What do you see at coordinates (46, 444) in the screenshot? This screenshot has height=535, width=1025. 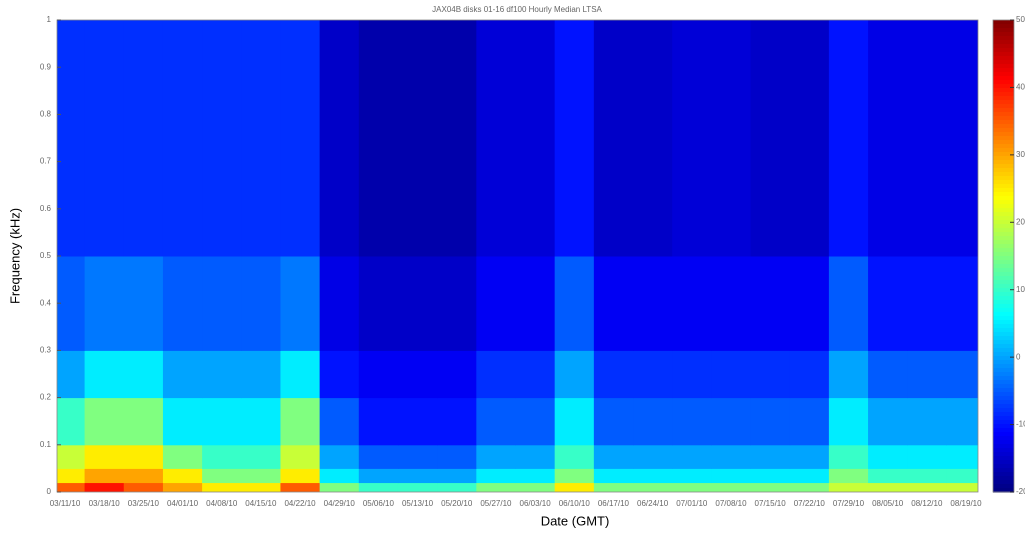 I see `y-tick-label: 0.1` at bounding box center [46, 444].